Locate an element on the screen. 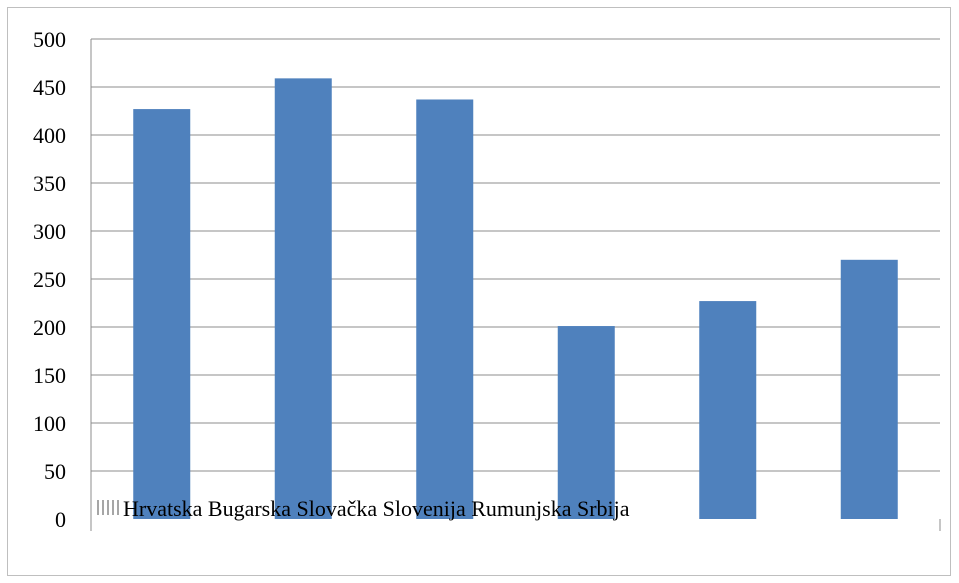 The height and width of the screenshot is (583, 959). y-tick-label-100: 100 is located at coordinates (49, 423).